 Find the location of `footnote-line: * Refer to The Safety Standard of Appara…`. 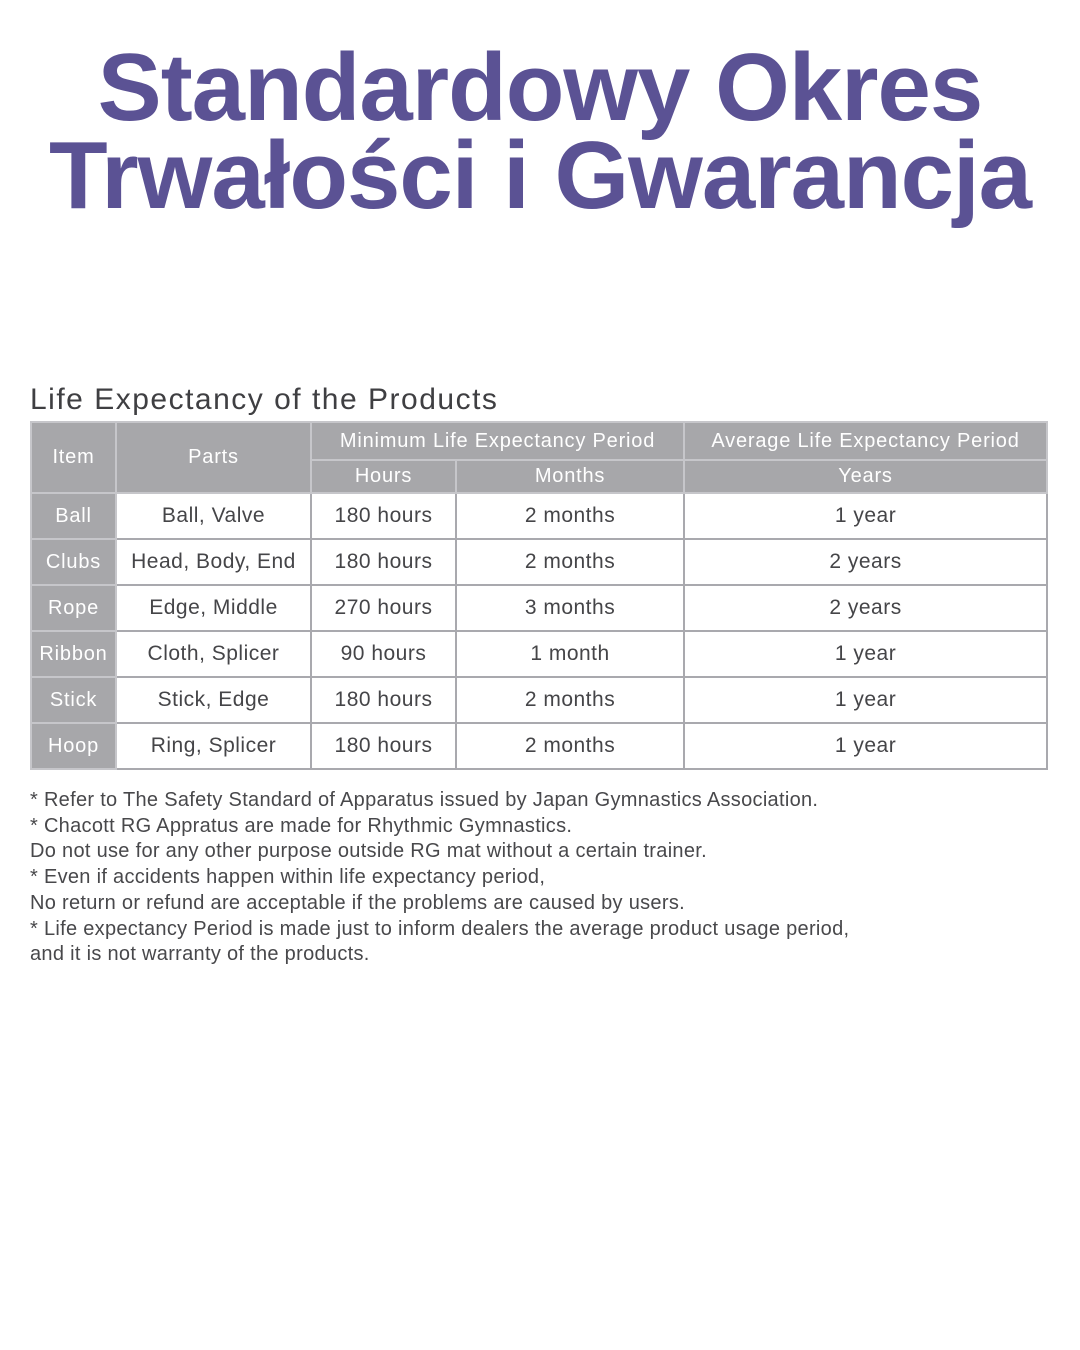

footnote-line: * Refer to The Safety Standard of Appara… is located at coordinates (424, 800).